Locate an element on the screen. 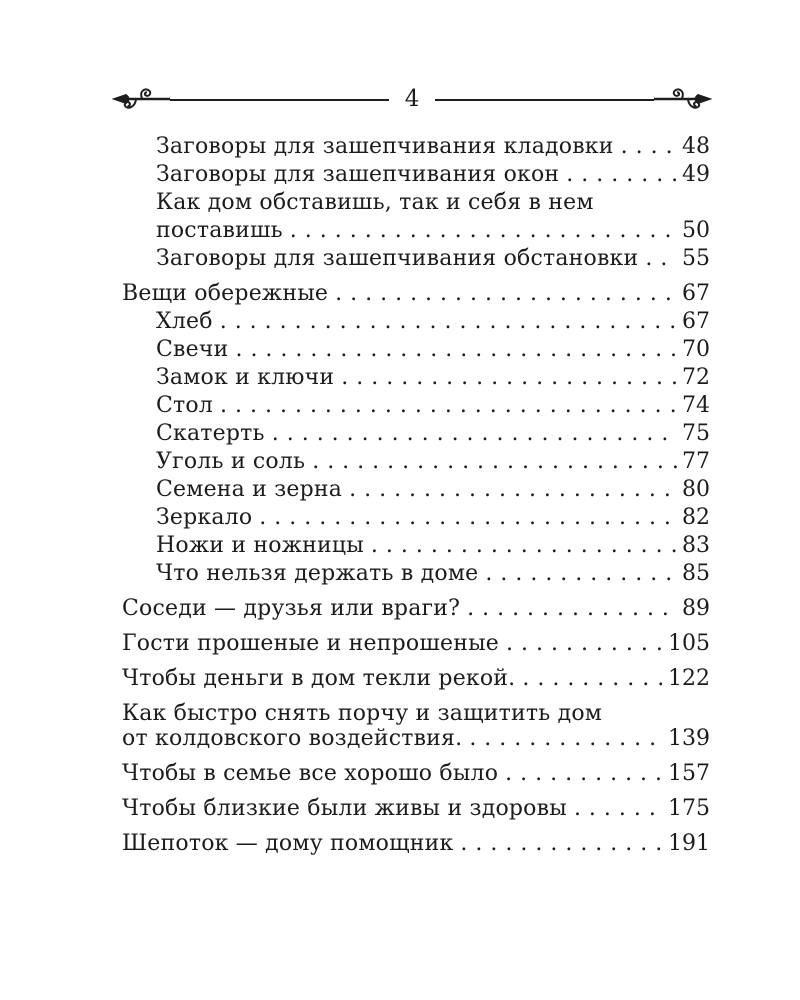 The height and width of the screenshot is (1000, 800). toc-entry-page: 72 is located at coordinates (696, 377).